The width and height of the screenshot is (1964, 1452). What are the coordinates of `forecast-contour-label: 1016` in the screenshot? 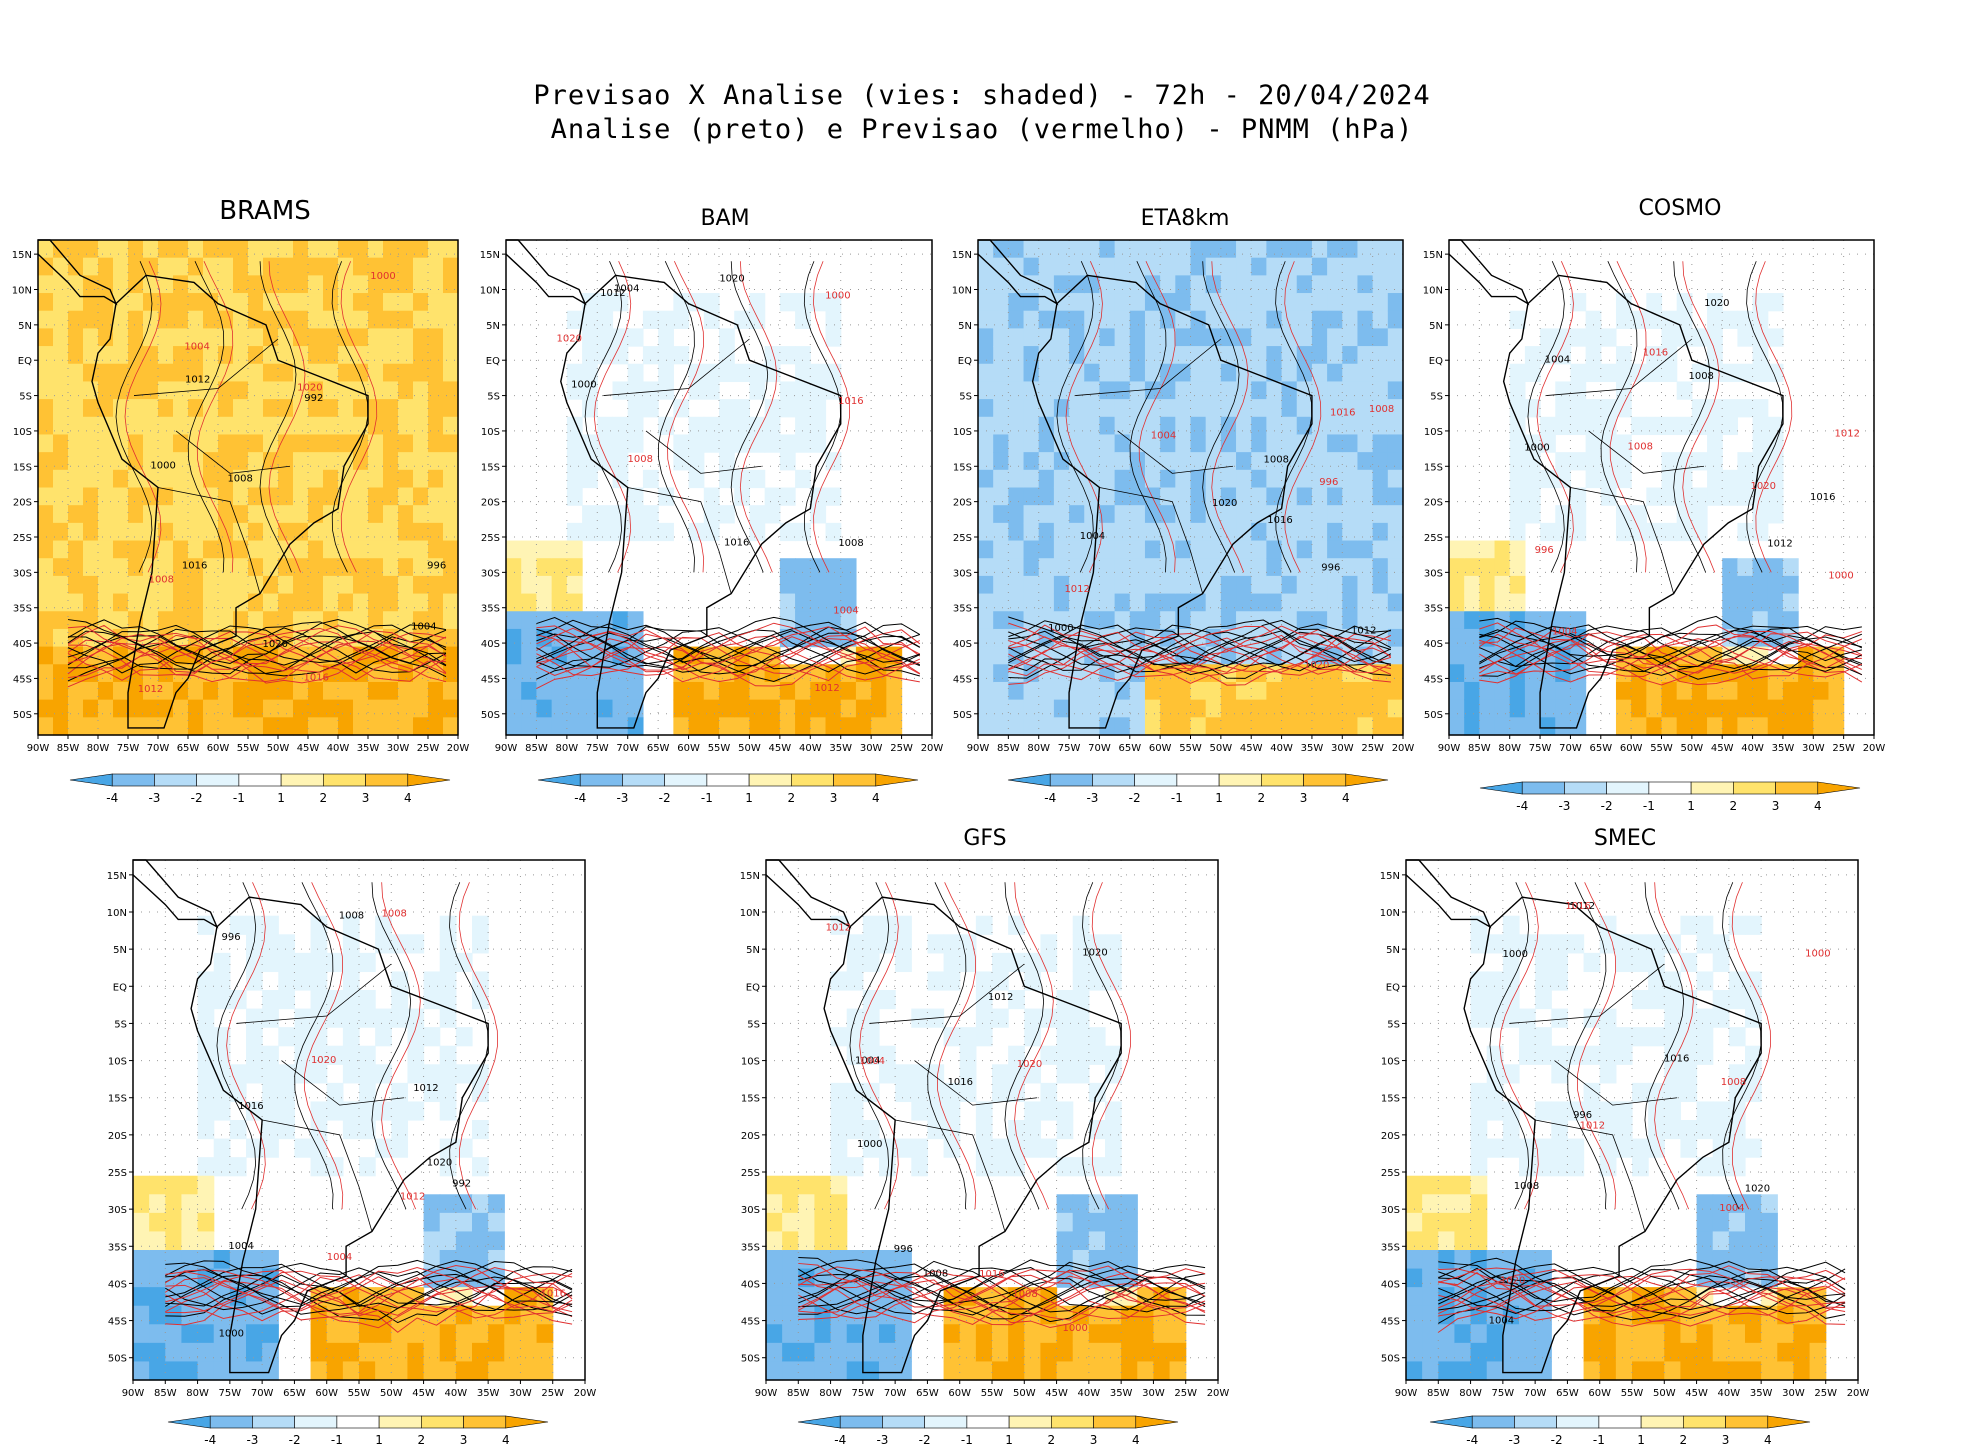 It's located at (850, 401).